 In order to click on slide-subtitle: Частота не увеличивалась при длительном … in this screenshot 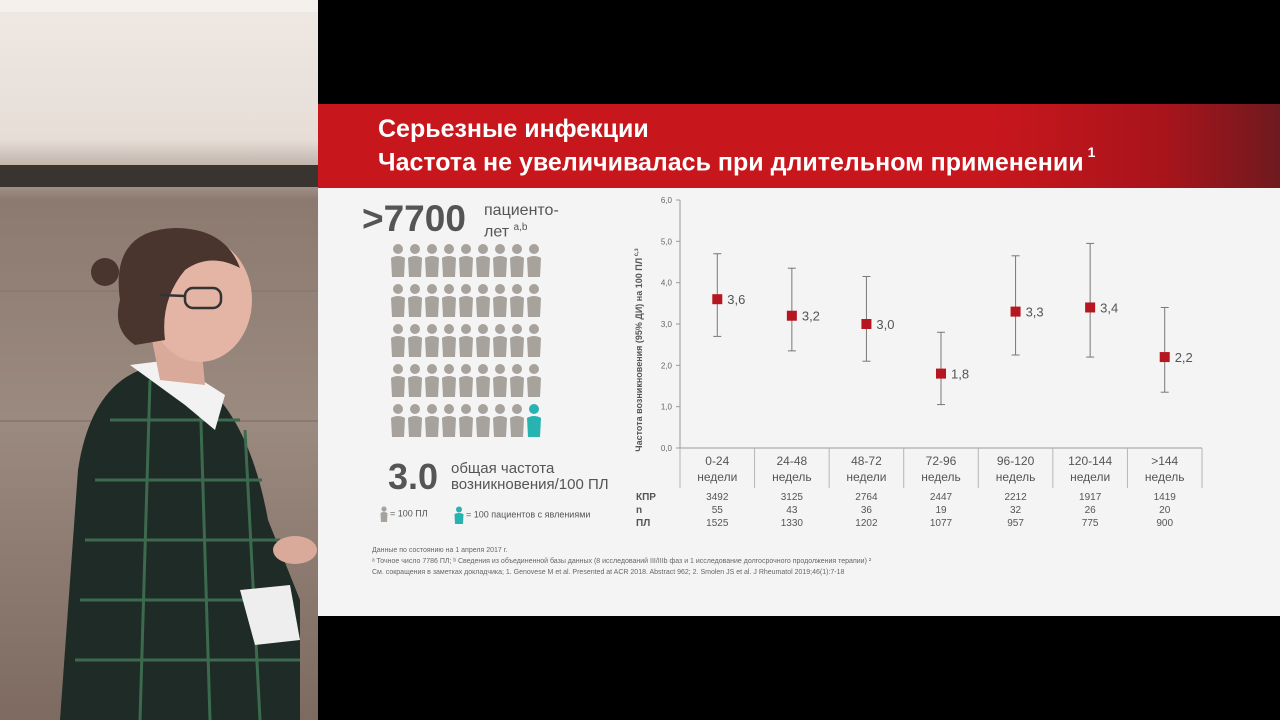, I will do `click(736, 160)`.